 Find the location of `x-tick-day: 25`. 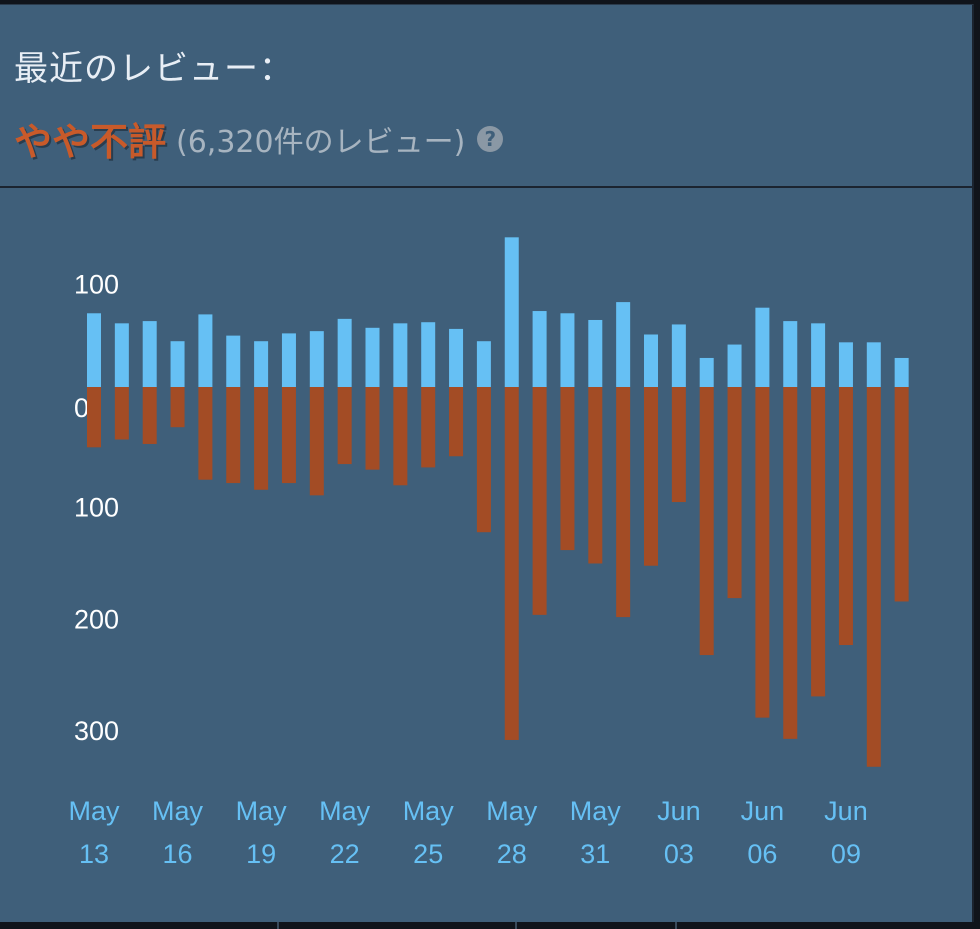

x-tick-day: 25 is located at coordinates (428, 854).